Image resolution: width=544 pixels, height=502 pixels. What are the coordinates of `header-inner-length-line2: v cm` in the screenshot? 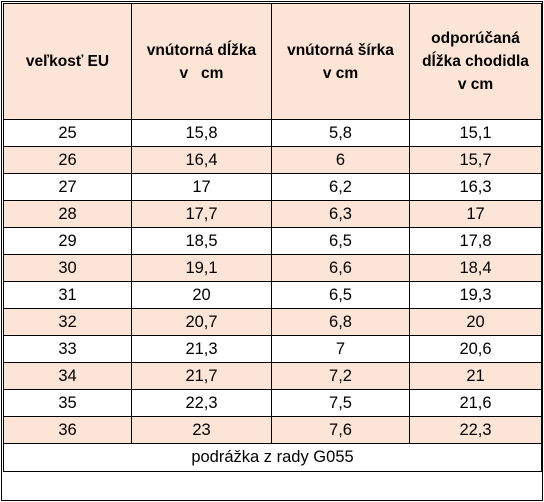 It's located at (201, 73).